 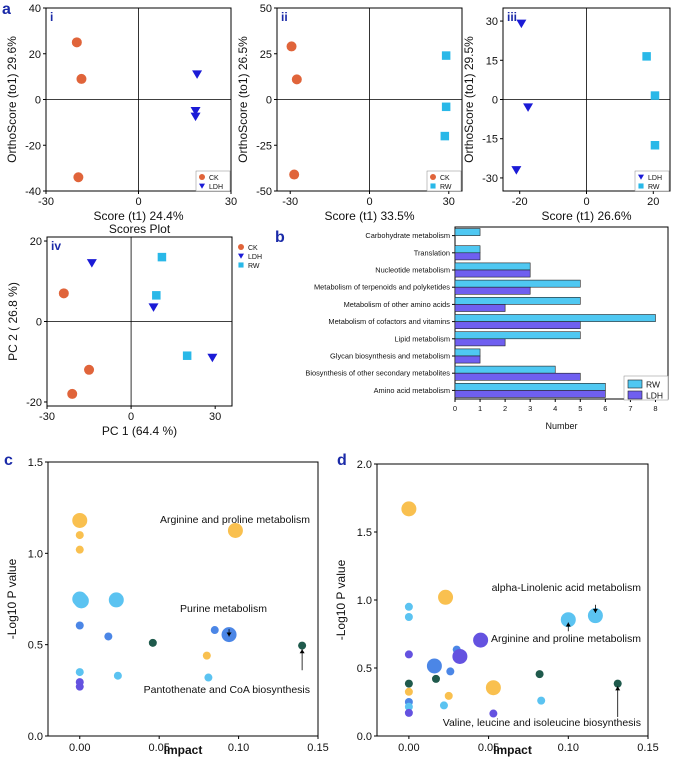 What do you see at coordinates (253, 248) in the screenshot?
I see `a-iv-legend-ck: CK` at bounding box center [253, 248].